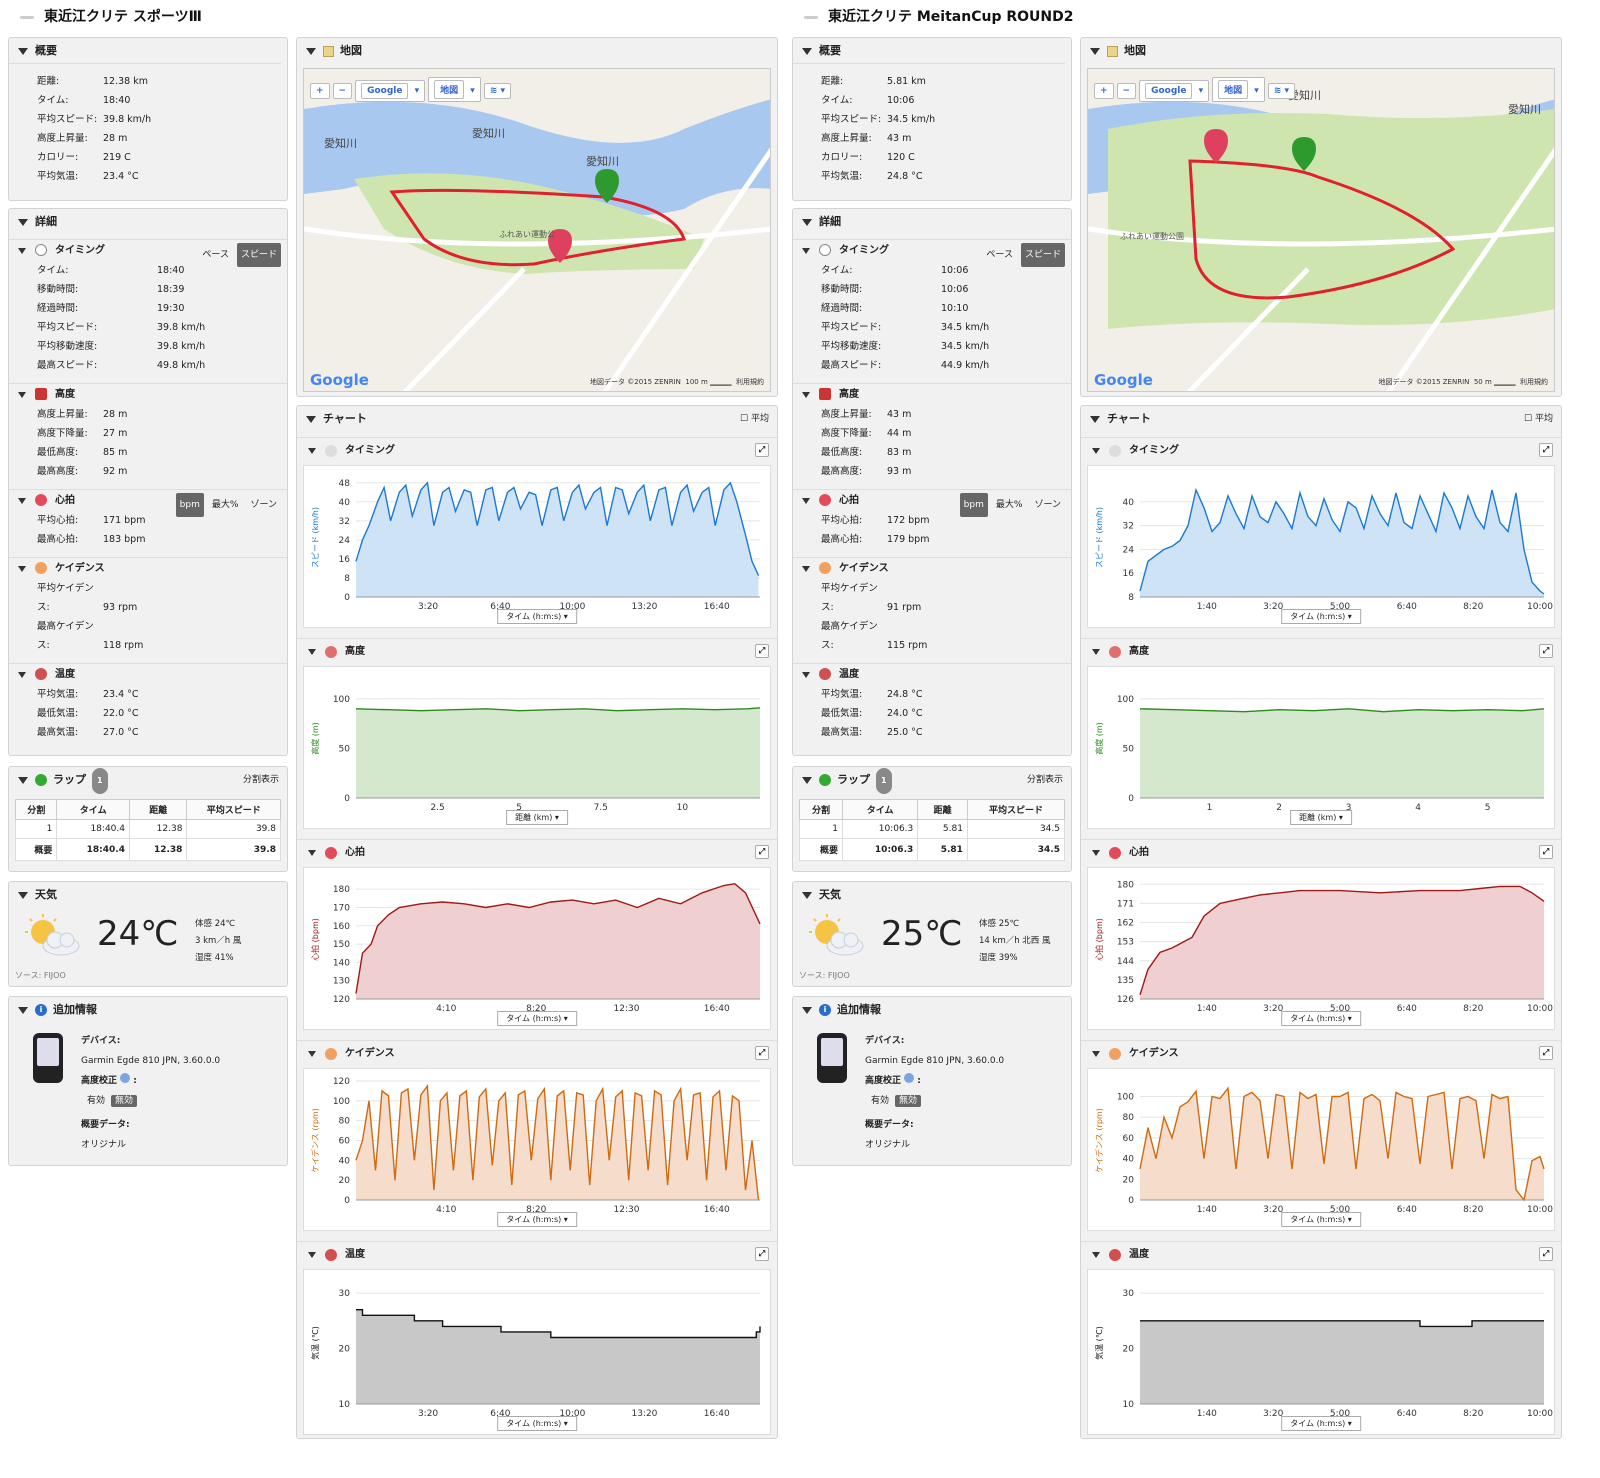 This screenshot has width=1600, height=1478. I want to click on series-area, so click(1342, 942).